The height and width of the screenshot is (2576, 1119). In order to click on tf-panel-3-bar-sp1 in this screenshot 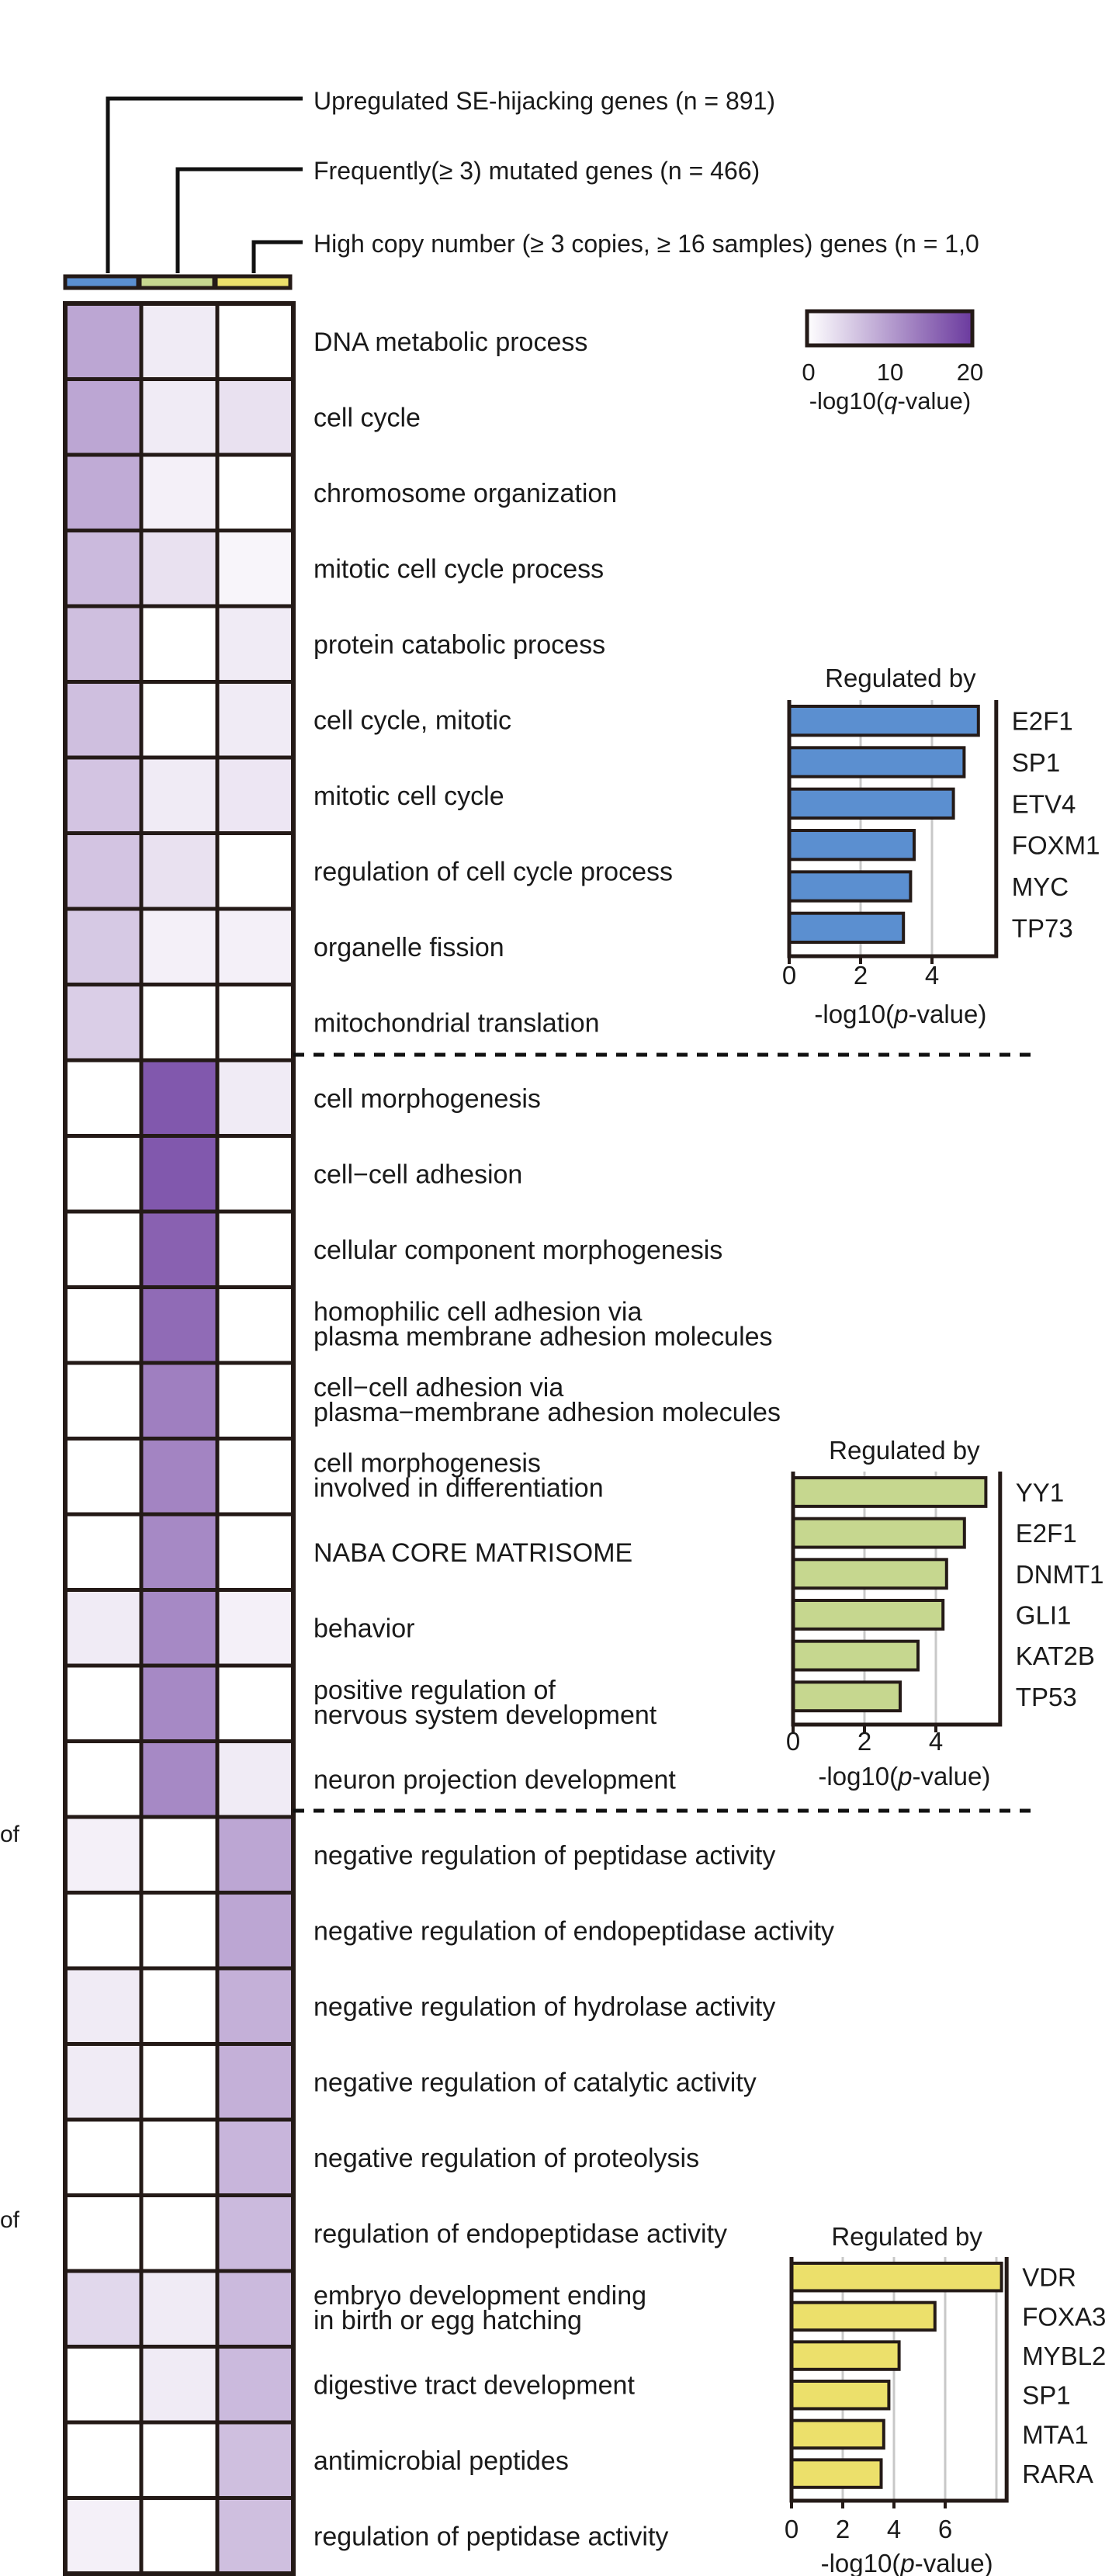, I will do `click(840, 2395)`.